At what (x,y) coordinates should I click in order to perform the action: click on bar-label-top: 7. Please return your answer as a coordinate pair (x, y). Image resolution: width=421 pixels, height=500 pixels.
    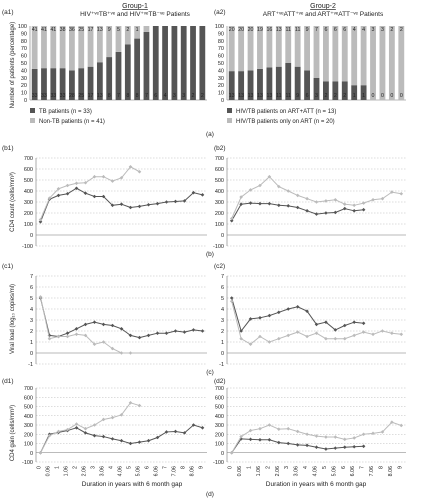
    Looking at the image, I should click on (316, 30).